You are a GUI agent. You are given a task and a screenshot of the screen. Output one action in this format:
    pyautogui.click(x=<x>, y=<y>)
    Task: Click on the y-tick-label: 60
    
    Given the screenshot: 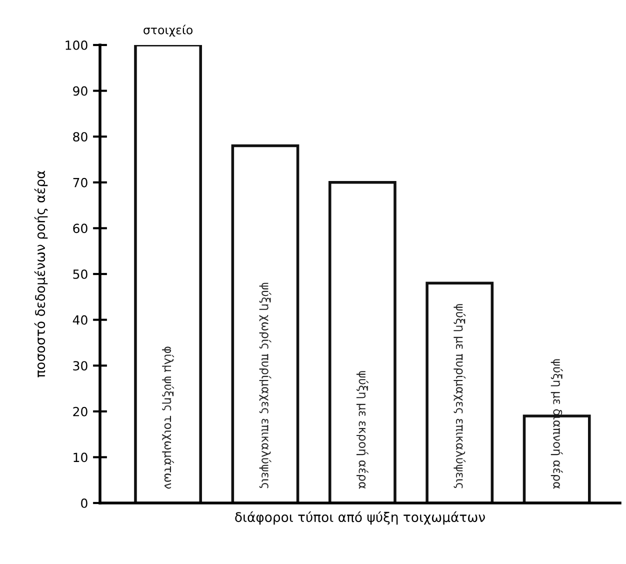 What is the action you would take?
    pyautogui.click(x=80, y=229)
    